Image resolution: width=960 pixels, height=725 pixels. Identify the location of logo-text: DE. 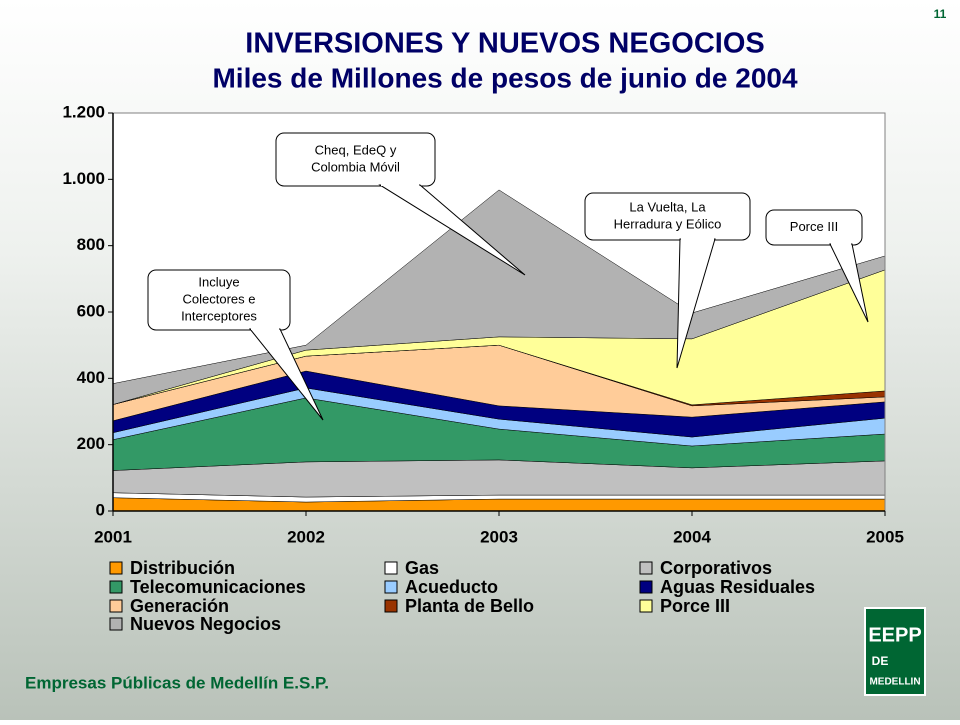
(880, 661).